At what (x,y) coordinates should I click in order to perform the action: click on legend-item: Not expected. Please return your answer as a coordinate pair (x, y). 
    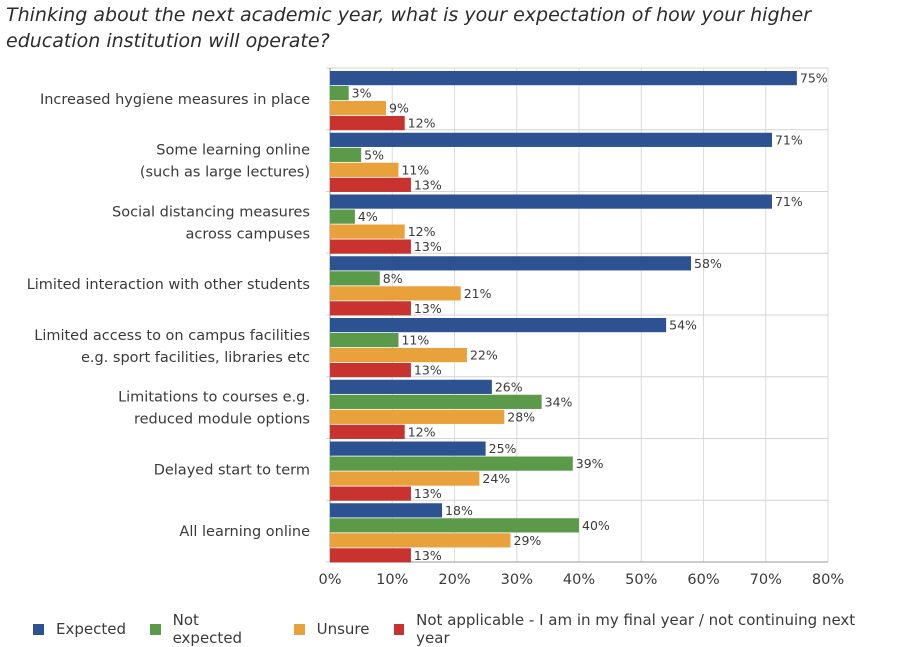
    Looking at the image, I should click on (209, 629).